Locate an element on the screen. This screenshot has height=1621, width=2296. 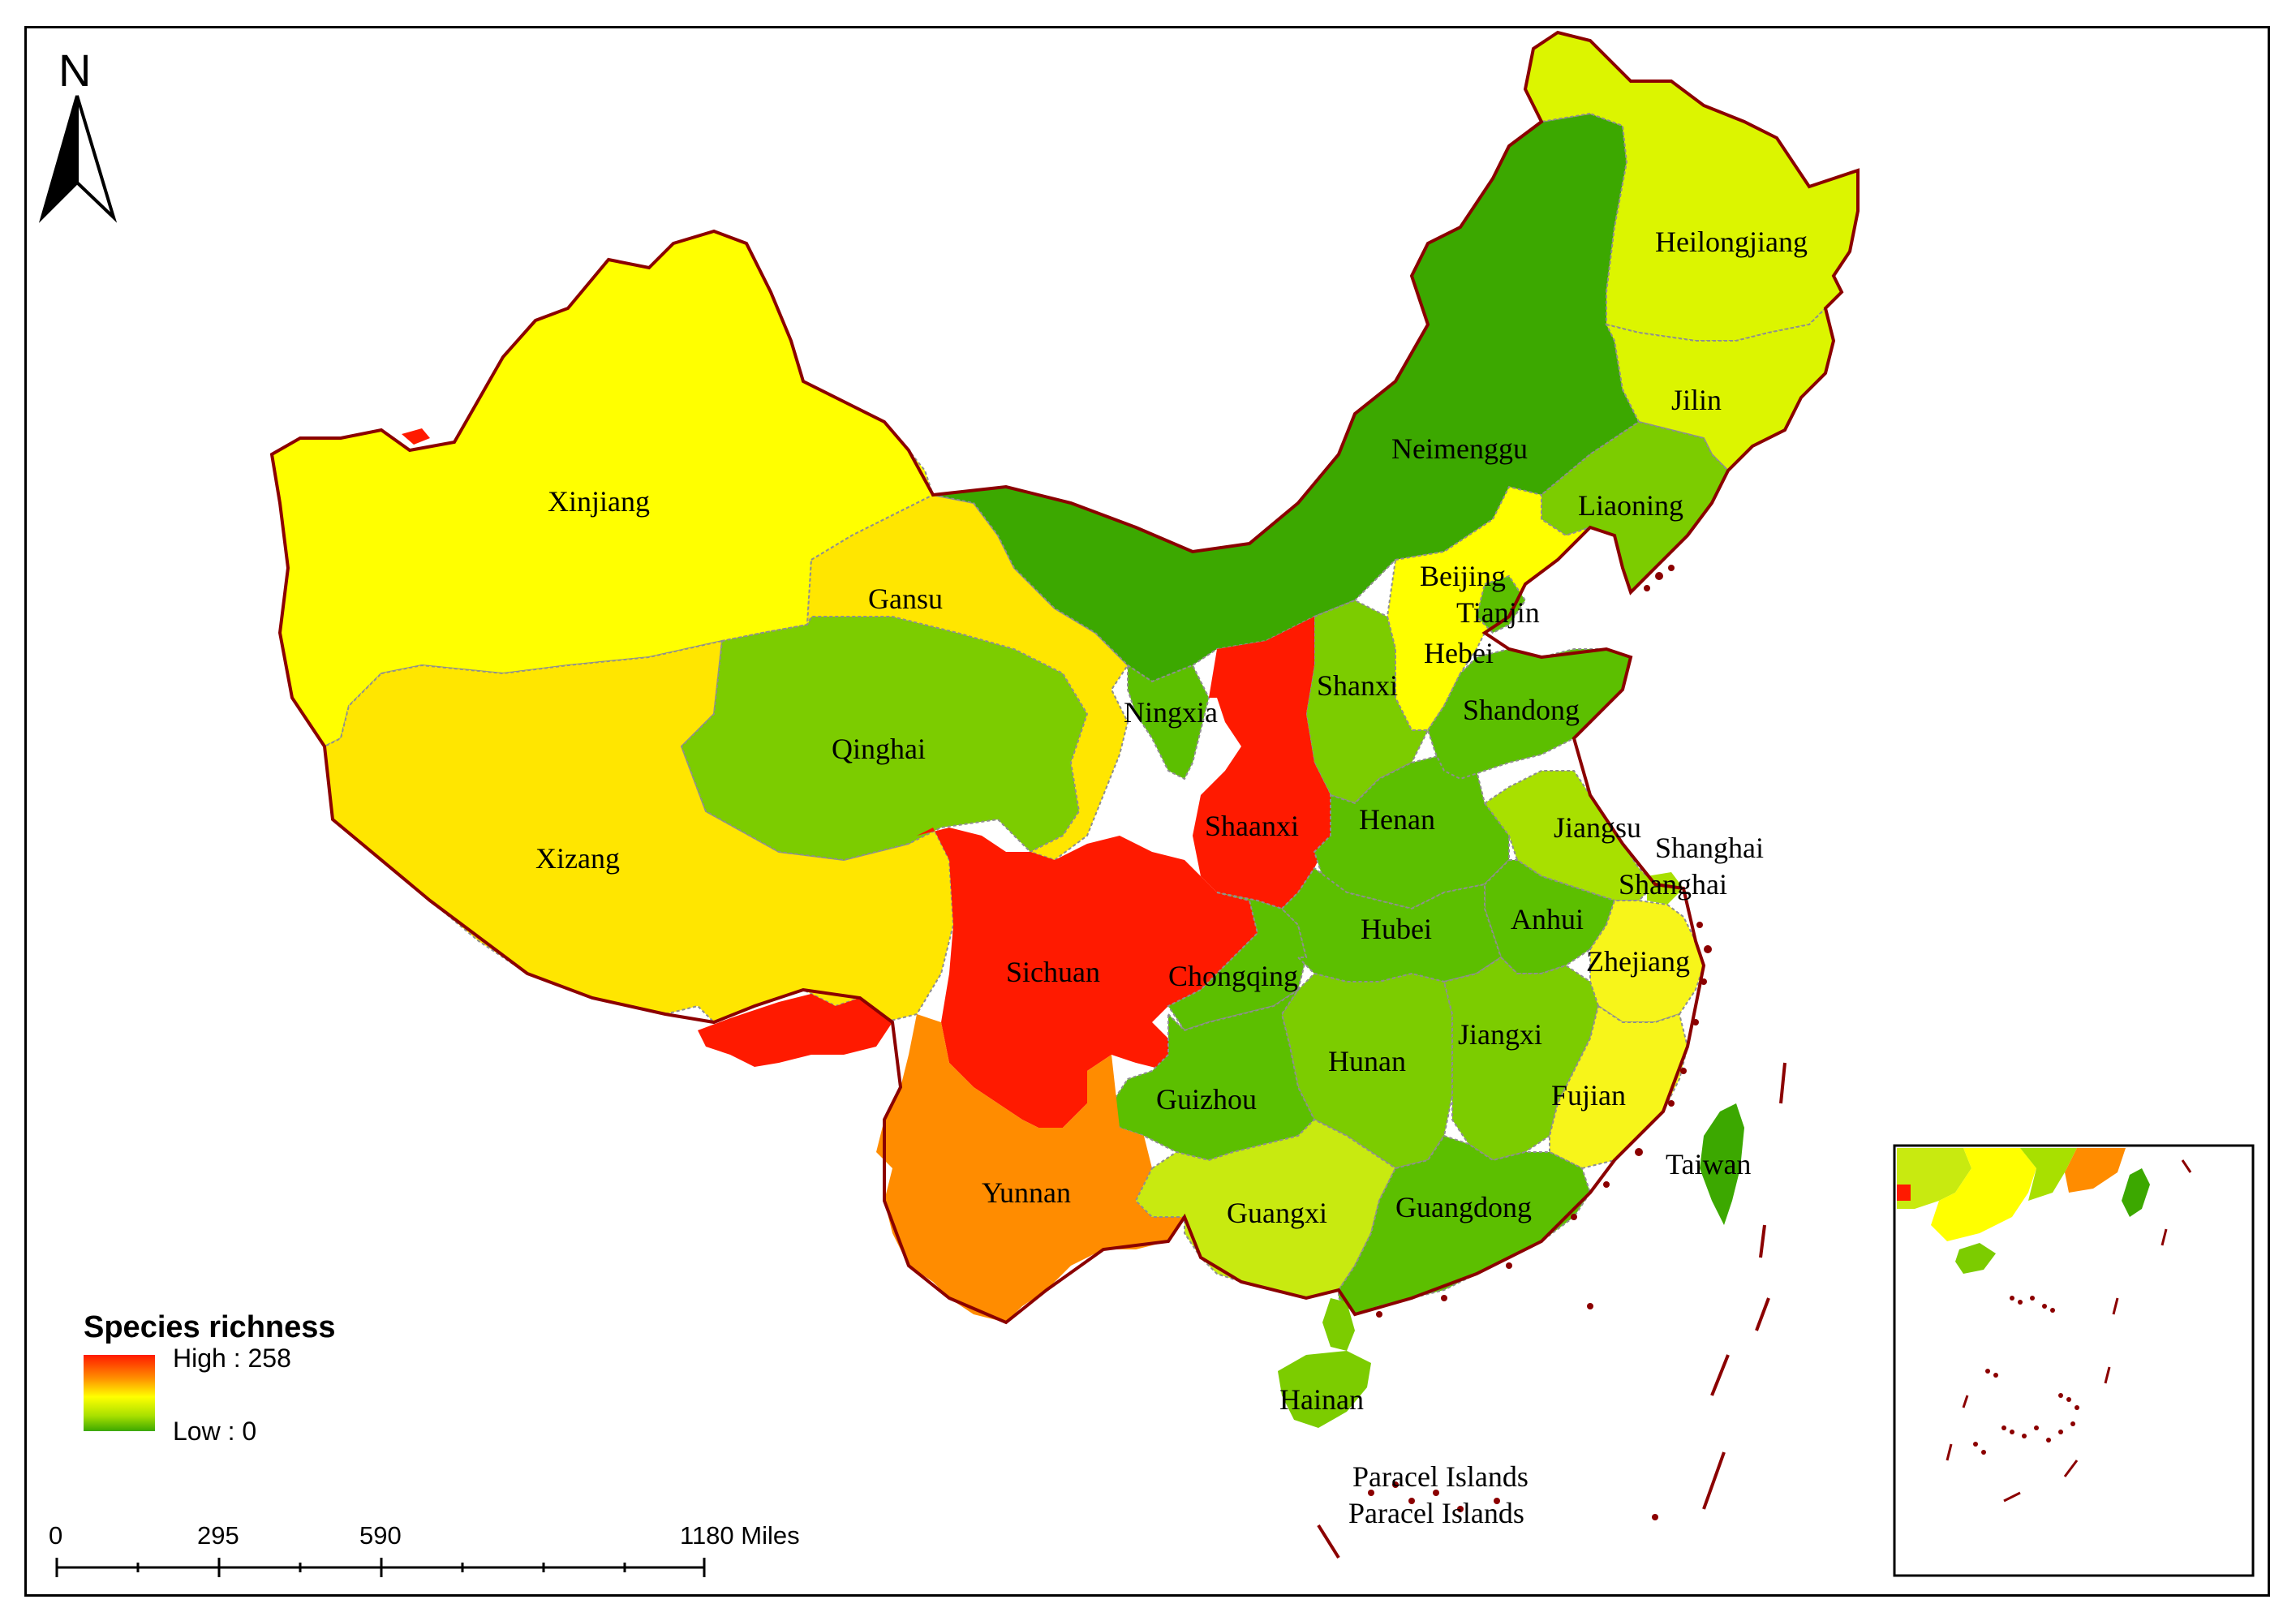
label-shanxi: Shanxi is located at coordinates (1357, 685).